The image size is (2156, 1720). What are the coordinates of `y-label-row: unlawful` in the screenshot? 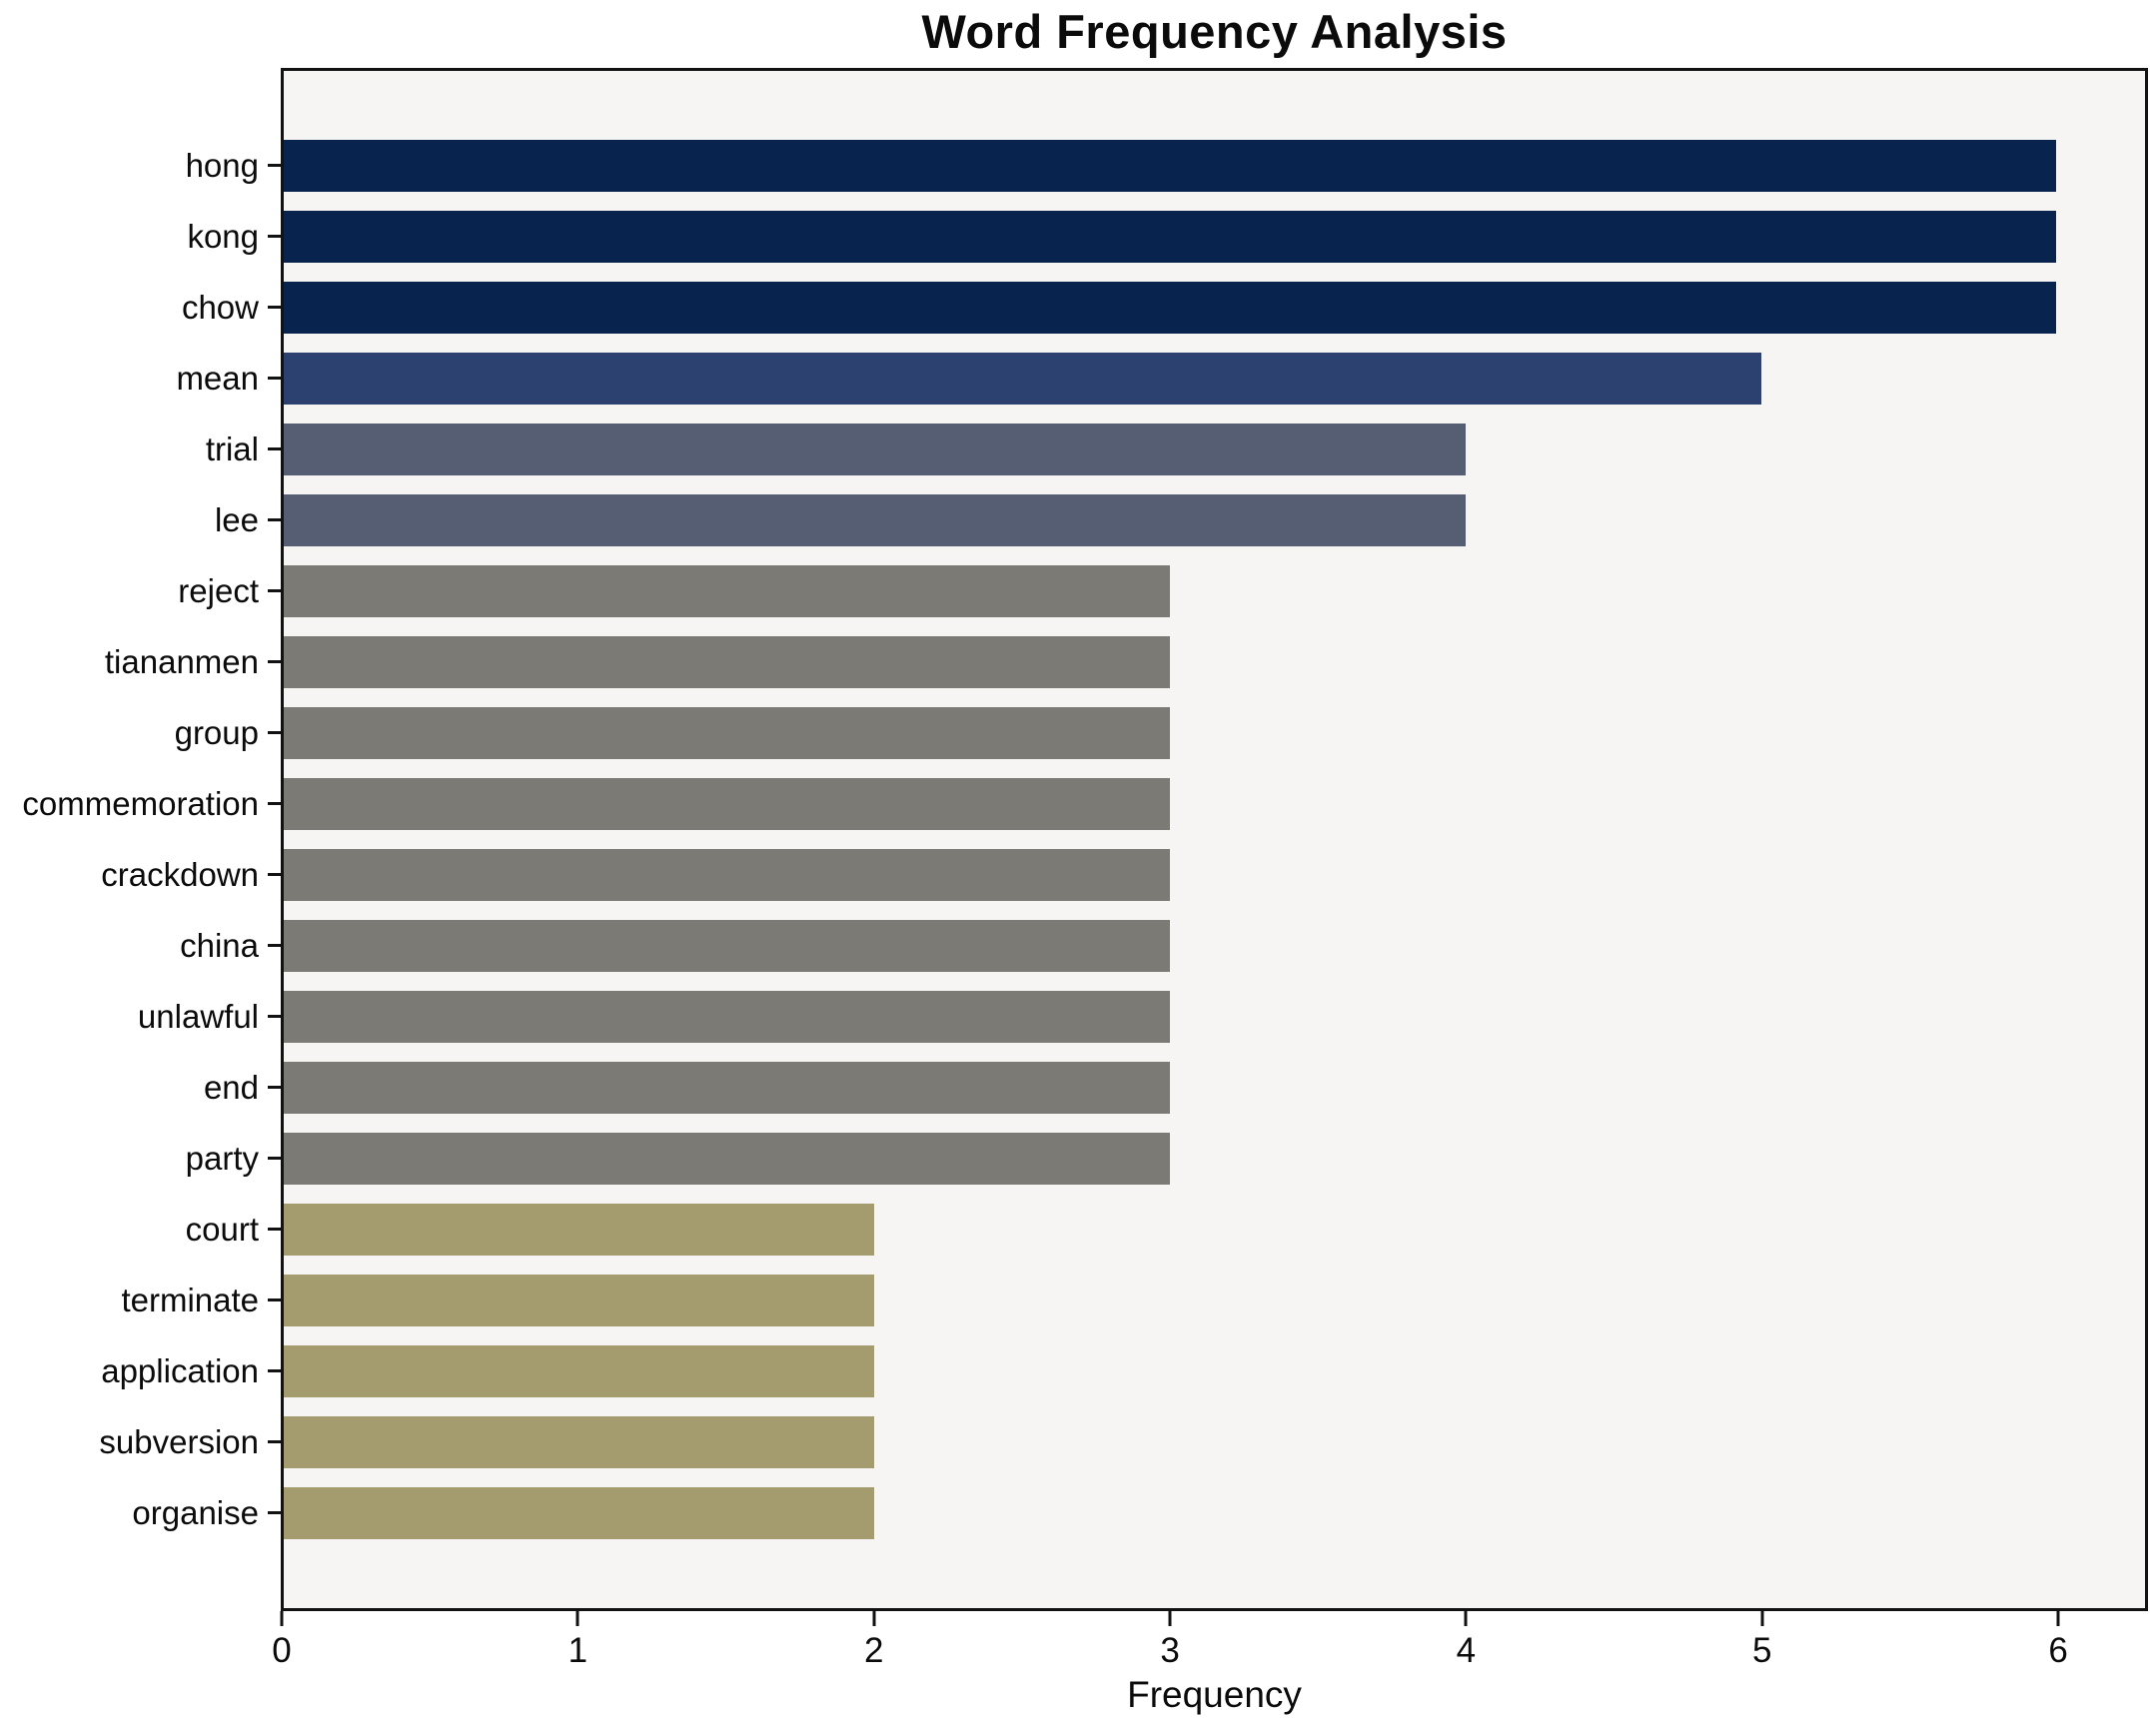 It's located at (140, 1016).